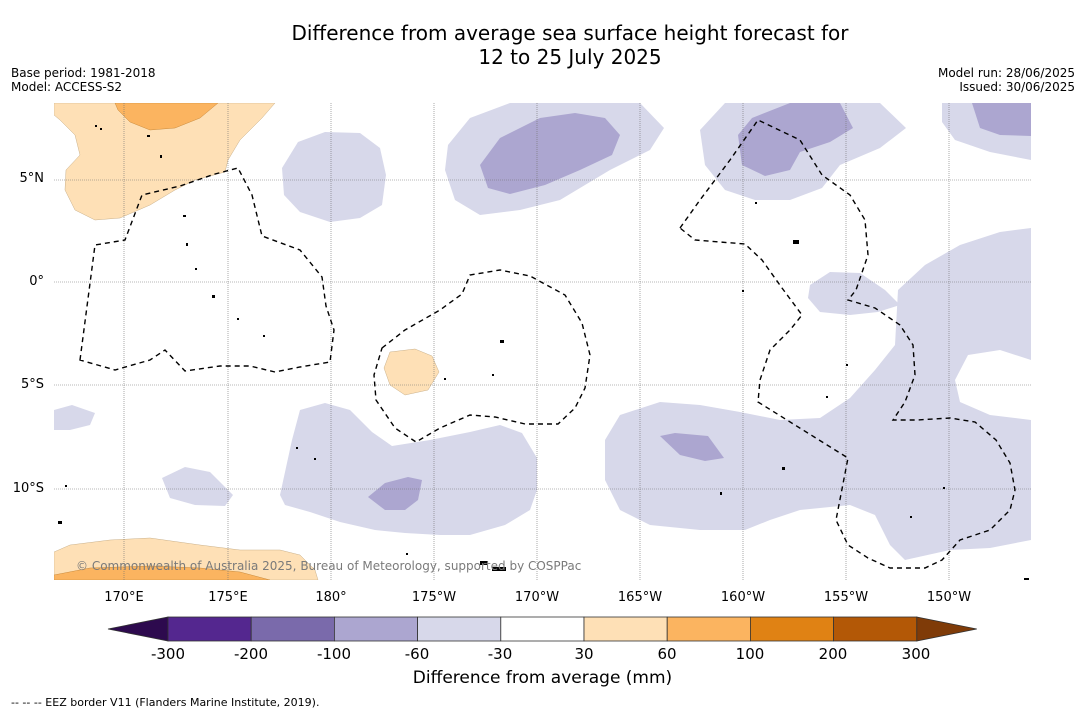 Image resolution: width=1085 pixels, height=713 pixels. Describe the element at coordinates (251, 654) in the screenshot. I see `cbar-tick: -200` at that location.